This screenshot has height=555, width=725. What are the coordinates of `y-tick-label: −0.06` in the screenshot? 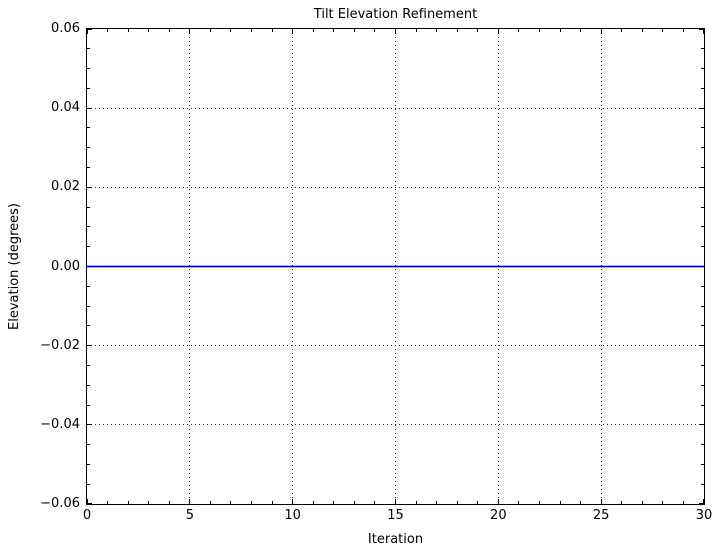 It's located at (60, 503).